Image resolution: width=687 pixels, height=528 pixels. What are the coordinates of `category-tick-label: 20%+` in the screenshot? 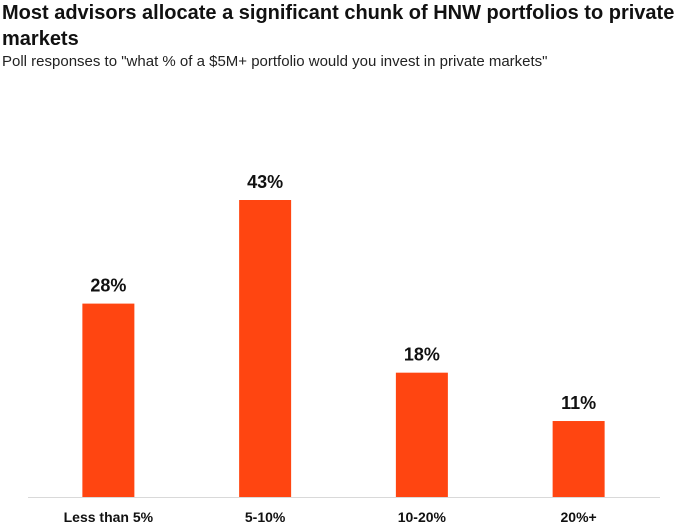 It's located at (579, 517).